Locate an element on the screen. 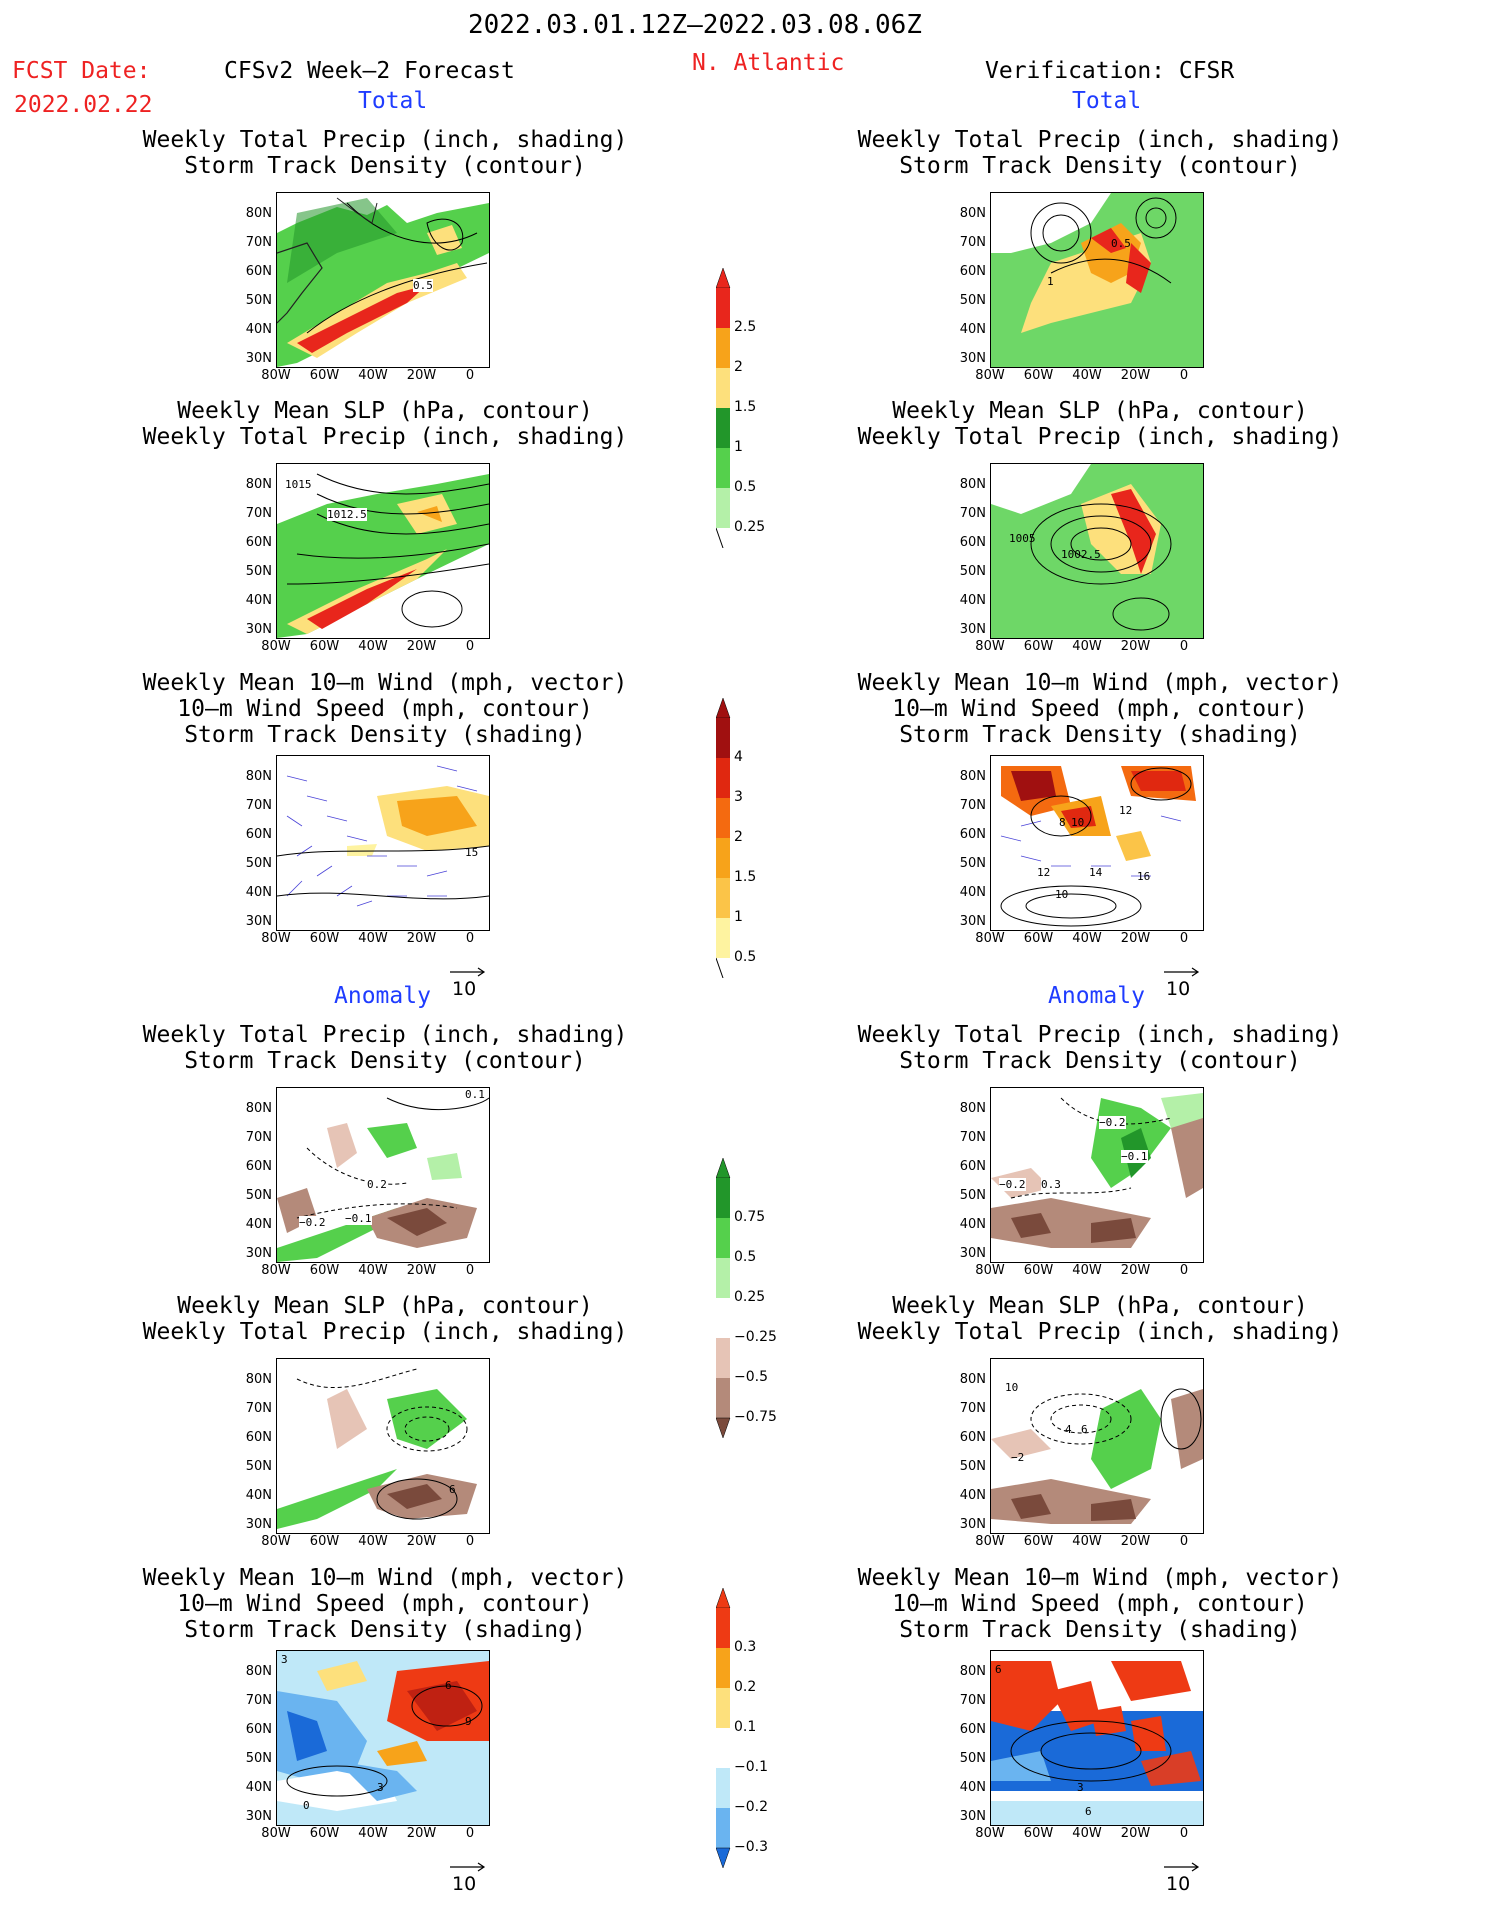 The image size is (1487, 1925). colorbar-precip-total: 2.5 2 1.5 1 0.5 0.25 is located at coordinates (745, 409).